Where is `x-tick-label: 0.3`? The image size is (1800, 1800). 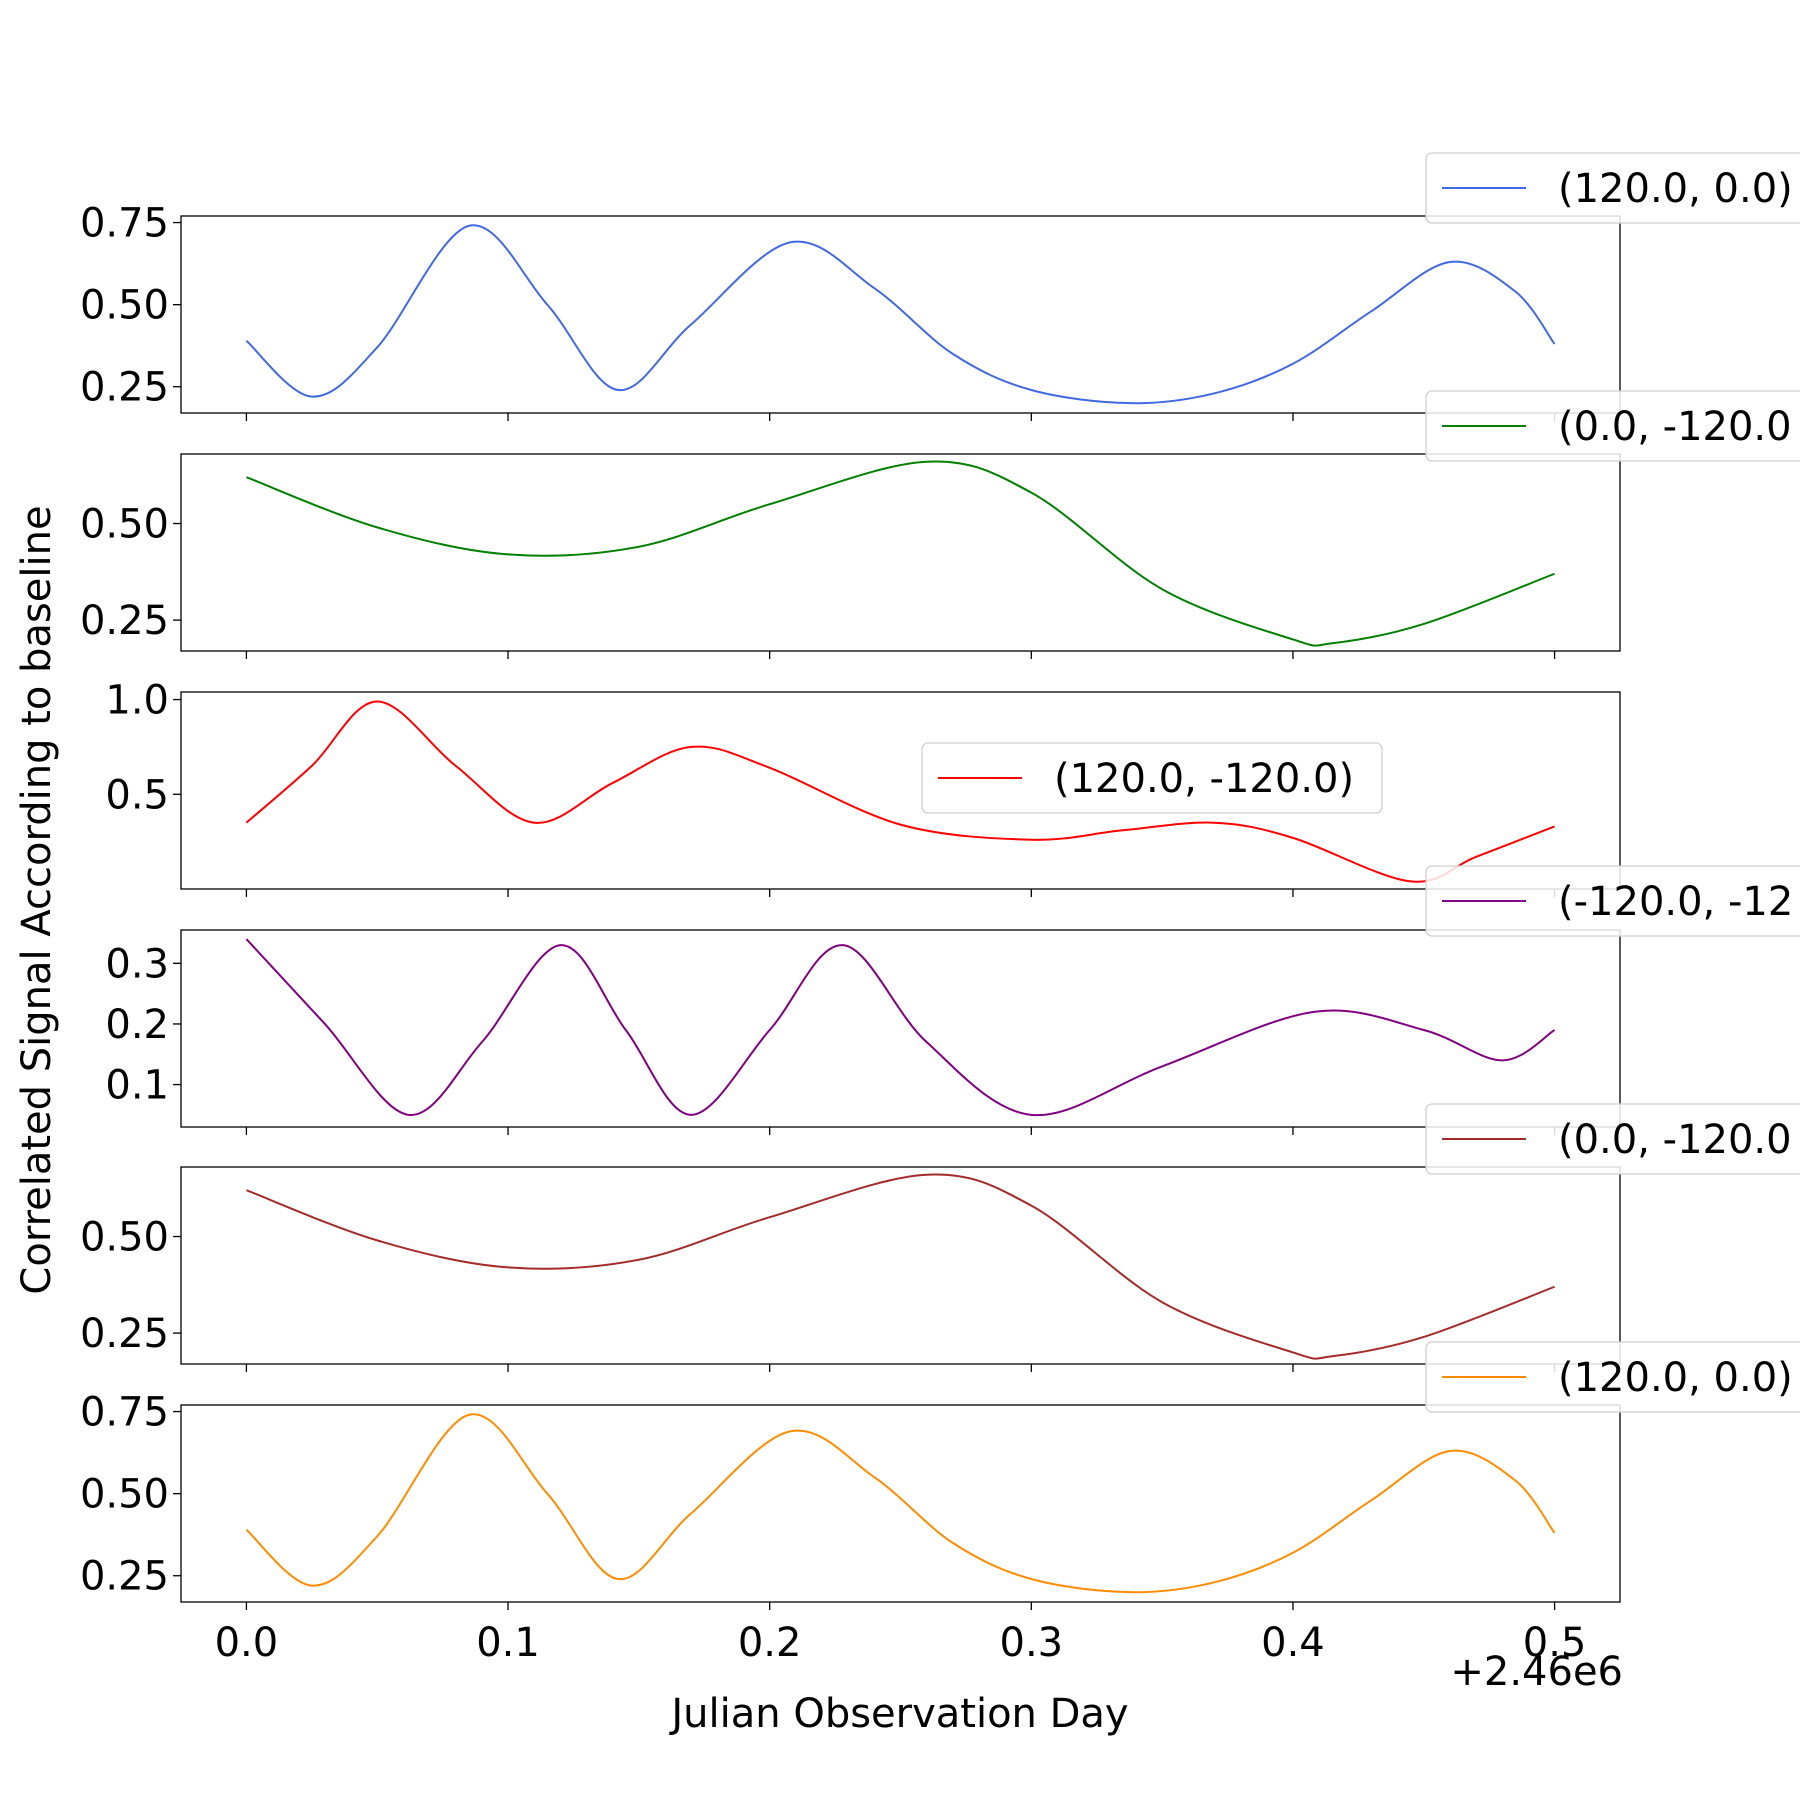
x-tick-label: 0.3 is located at coordinates (1032, 1643).